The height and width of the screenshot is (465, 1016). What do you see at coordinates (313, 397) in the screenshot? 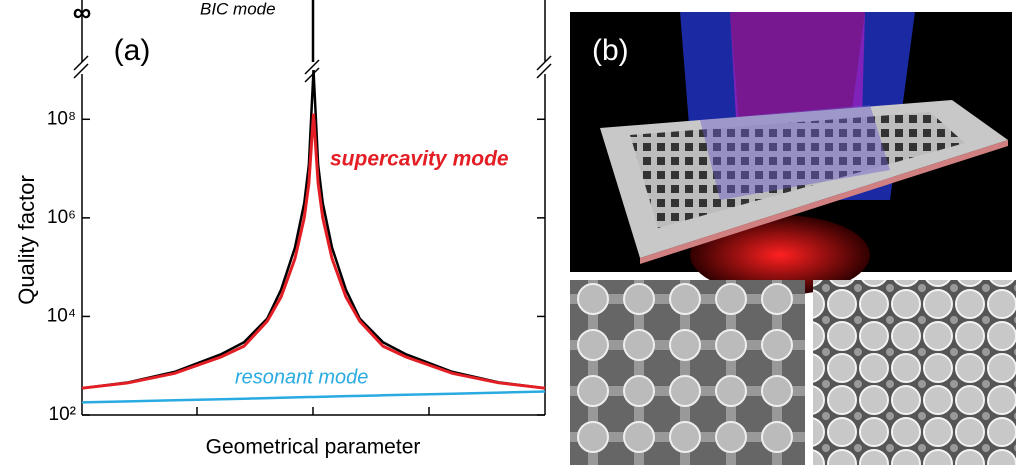
I see `series-line` at bounding box center [313, 397].